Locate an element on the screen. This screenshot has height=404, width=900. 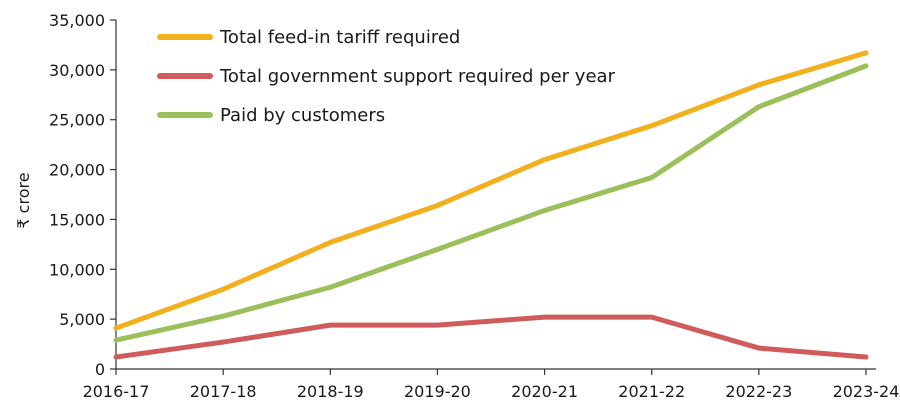
x-tick-label: 2023-24 is located at coordinates (866, 391).